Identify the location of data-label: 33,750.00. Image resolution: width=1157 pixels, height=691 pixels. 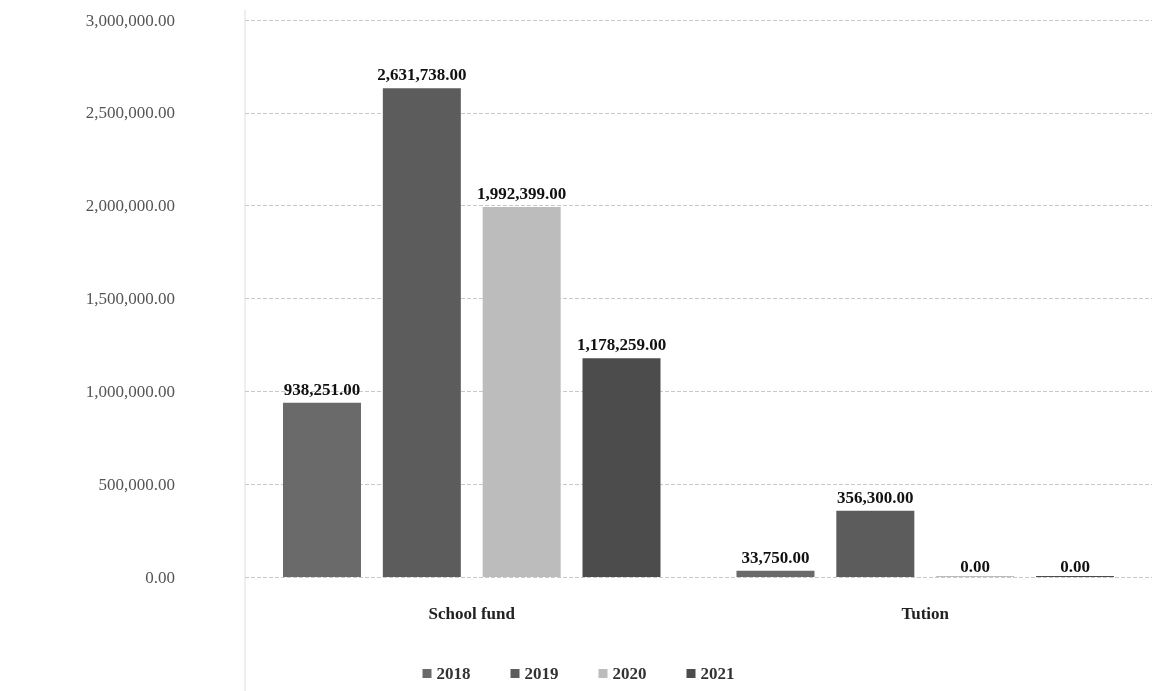
(775, 557).